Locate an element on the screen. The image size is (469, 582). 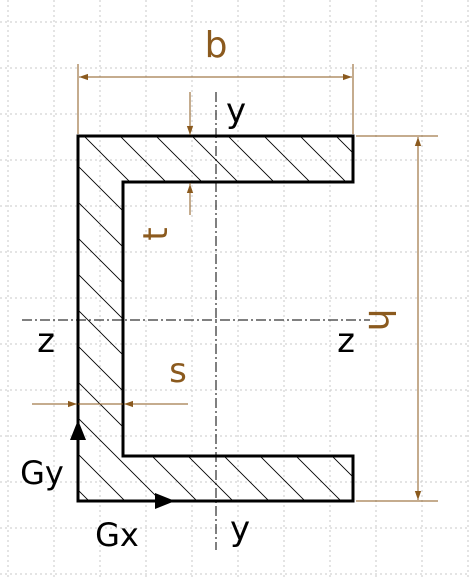
dimension-b is located at coordinates (215, 99).